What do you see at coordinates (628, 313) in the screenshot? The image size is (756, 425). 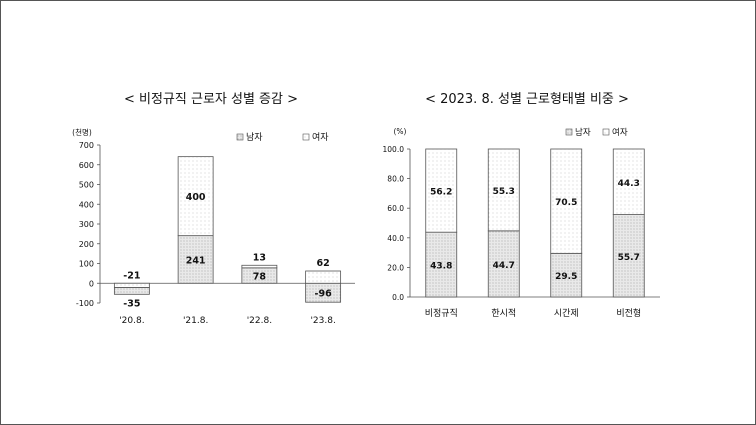 I see `x-category-label: 비전형` at bounding box center [628, 313].